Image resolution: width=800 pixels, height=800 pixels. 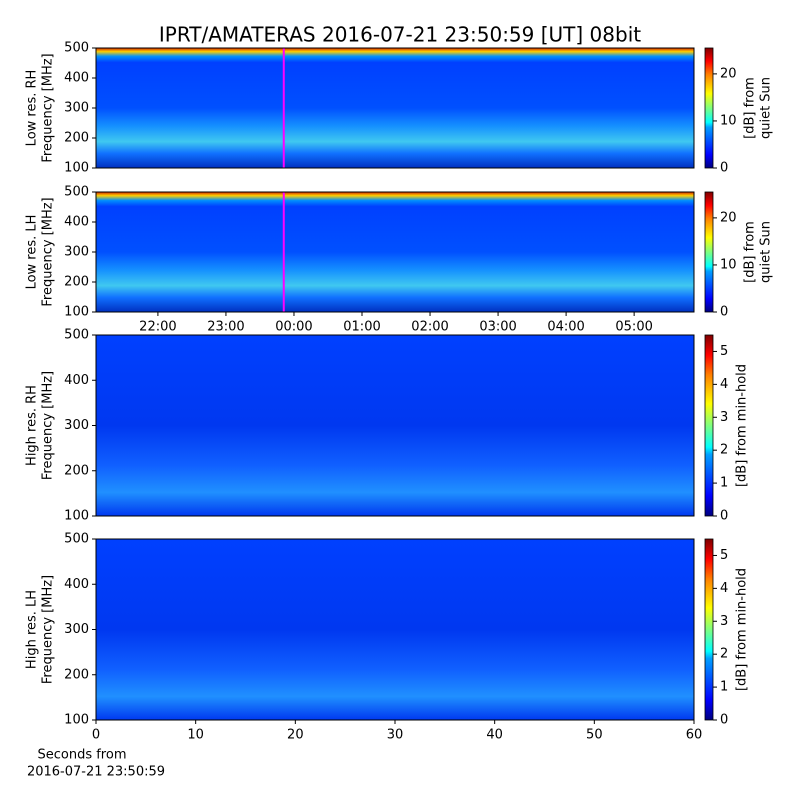 I want to click on x-tick-label: 0, so click(x=96, y=735).